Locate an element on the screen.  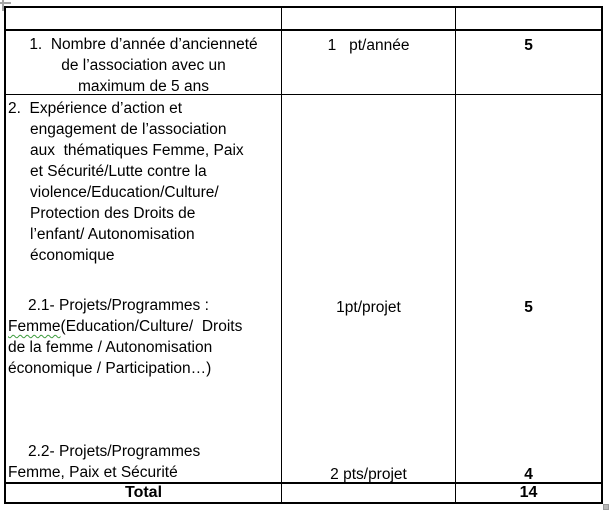
text-line: engagement de l’association is located at coordinates (128, 129).